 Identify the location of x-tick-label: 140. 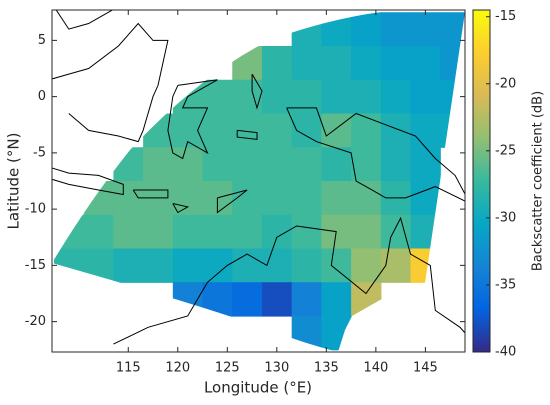
(375, 368).